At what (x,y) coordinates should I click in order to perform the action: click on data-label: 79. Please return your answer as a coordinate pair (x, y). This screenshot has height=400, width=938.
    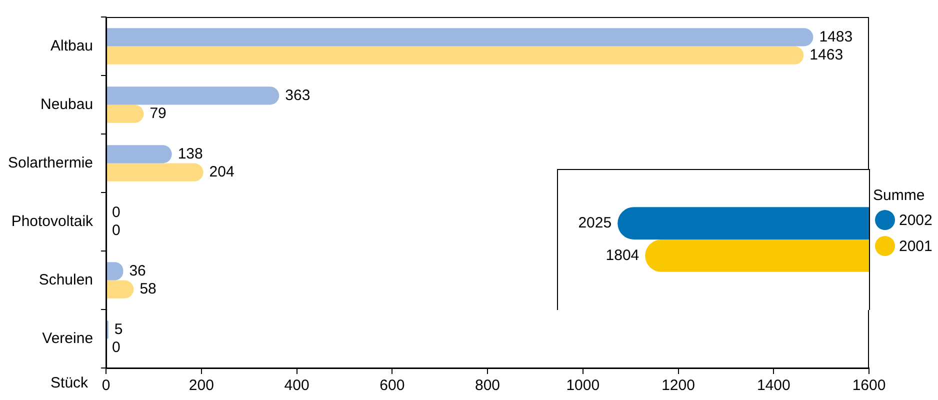
    Looking at the image, I should click on (158, 113).